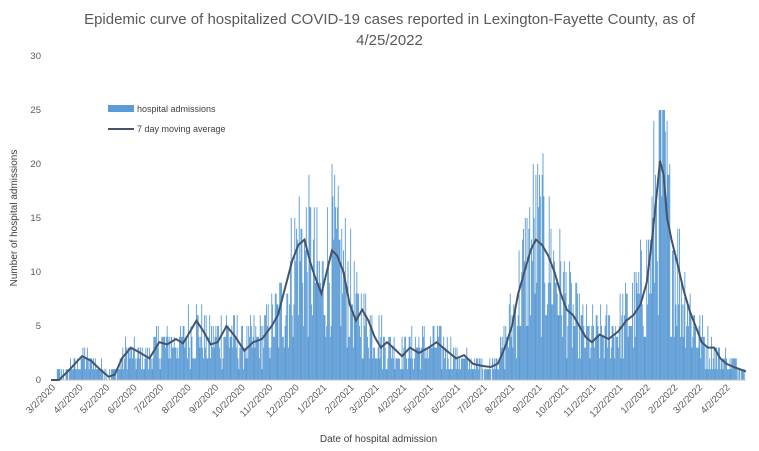 This screenshot has height=451, width=759. What do you see at coordinates (35, 218) in the screenshot?
I see `y-tick-label: 15` at bounding box center [35, 218].